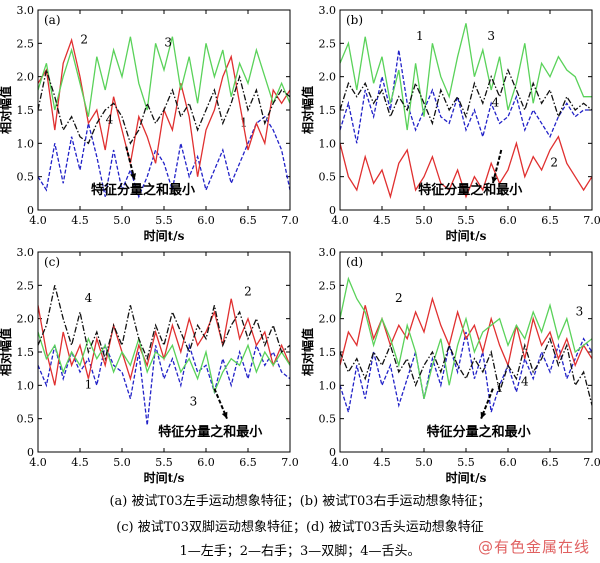 The width and height of the screenshot is (600, 563). I want to click on caption-line-2: (c) 被试T03双脚运动想象特征；(d) 被试T03舌头运动想象特征, so click(300, 527).